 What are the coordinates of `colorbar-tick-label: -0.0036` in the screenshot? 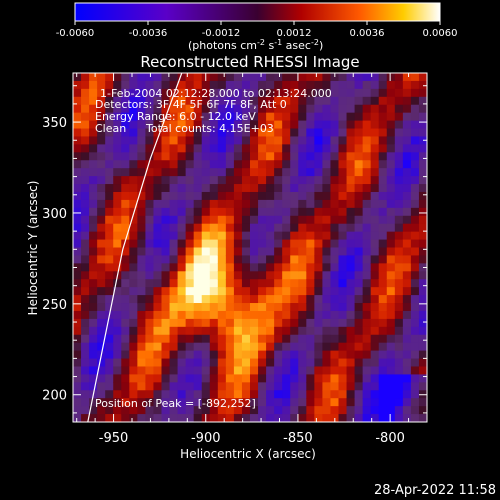 It's located at (148, 33).